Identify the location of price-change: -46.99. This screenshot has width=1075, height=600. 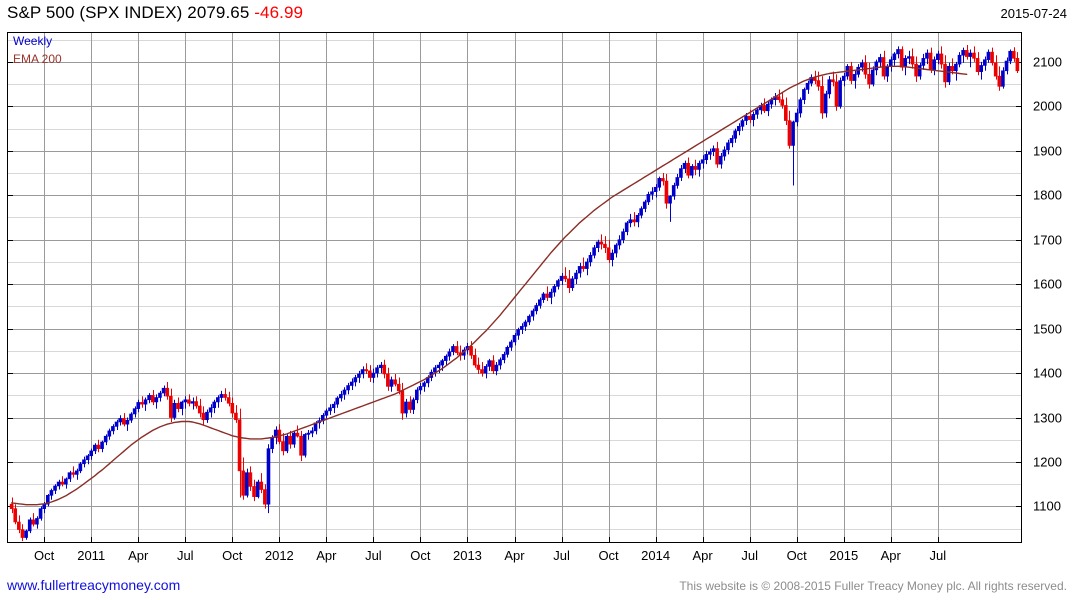
(279, 12).